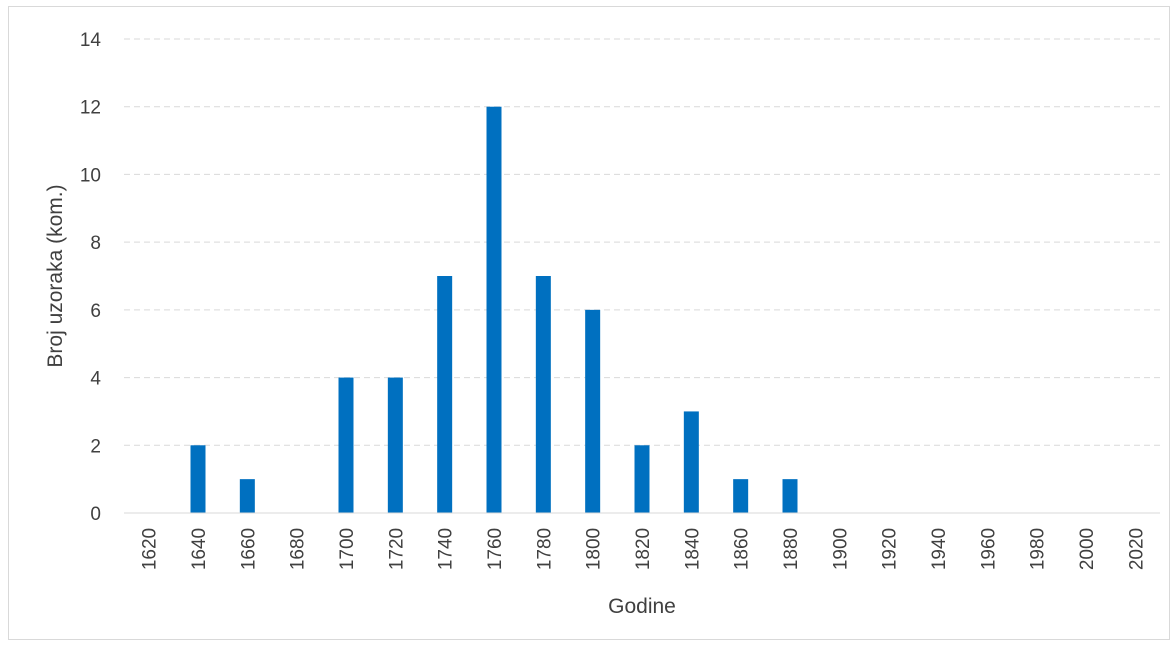 The height and width of the screenshot is (646, 1173). Describe the element at coordinates (840, 549) in the screenshot. I see `x-tick-label: 1900` at that location.